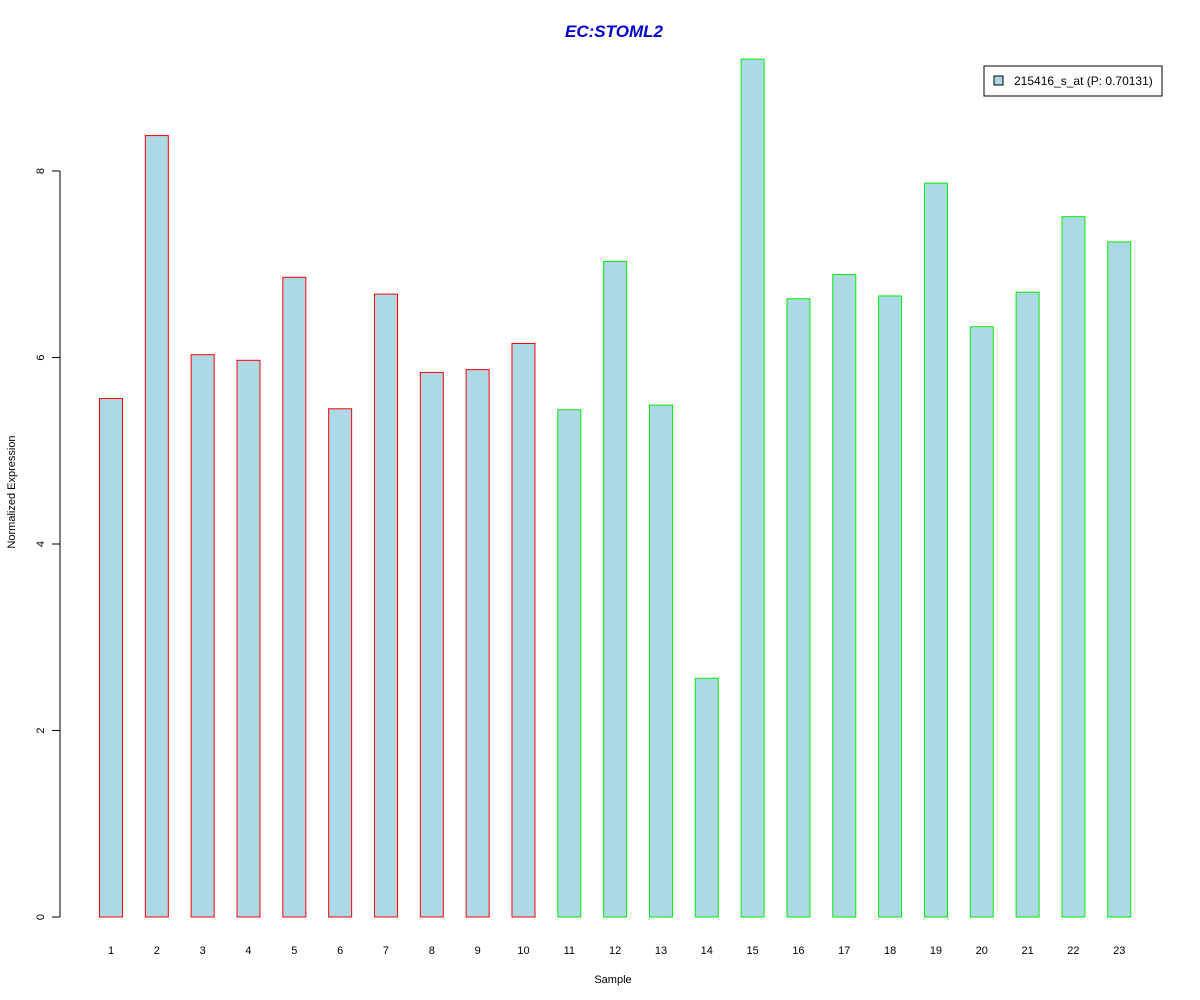 The width and height of the screenshot is (1200, 1000). What do you see at coordinates (41, 544) in the screenshot?
I see `y-tick-label: 4` at bounding box center [41, 544].